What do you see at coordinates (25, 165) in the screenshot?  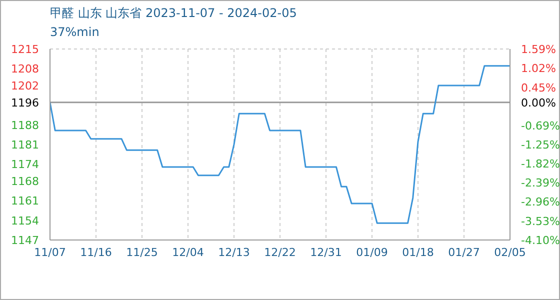 I see `y-tick-label: 1174` at bounding box center [25, 165].